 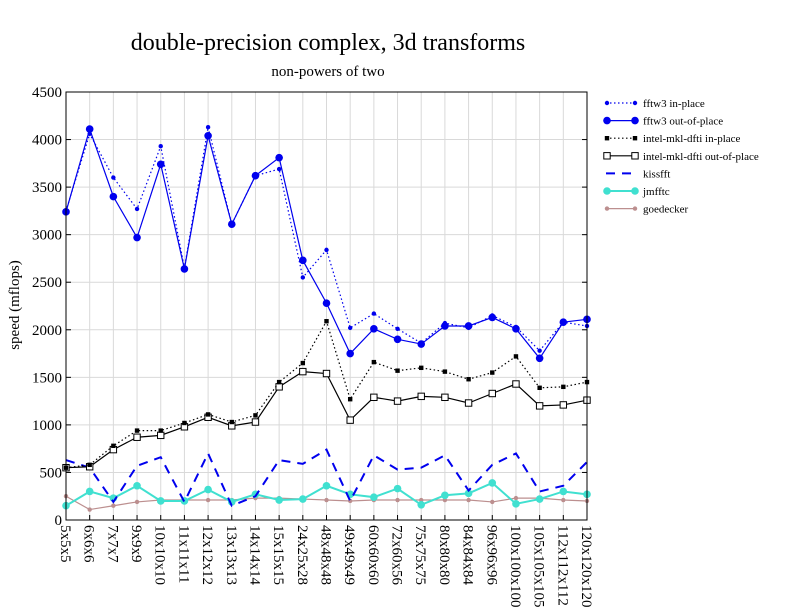 What do you see at coordinates (491, 555) in the screenshot?
I see `x-tick-label: 96x96x96` at bounding box center [491, 555].